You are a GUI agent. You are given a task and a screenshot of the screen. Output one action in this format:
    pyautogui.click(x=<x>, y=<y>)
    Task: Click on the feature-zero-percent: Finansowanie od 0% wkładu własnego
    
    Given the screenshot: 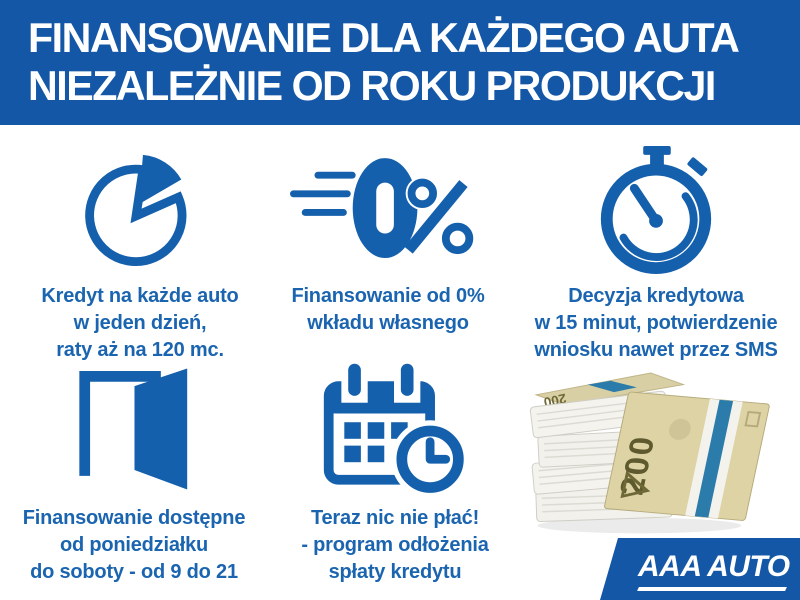 What is the action you would take?
    pyautogui.click(x=388, y=237)
    